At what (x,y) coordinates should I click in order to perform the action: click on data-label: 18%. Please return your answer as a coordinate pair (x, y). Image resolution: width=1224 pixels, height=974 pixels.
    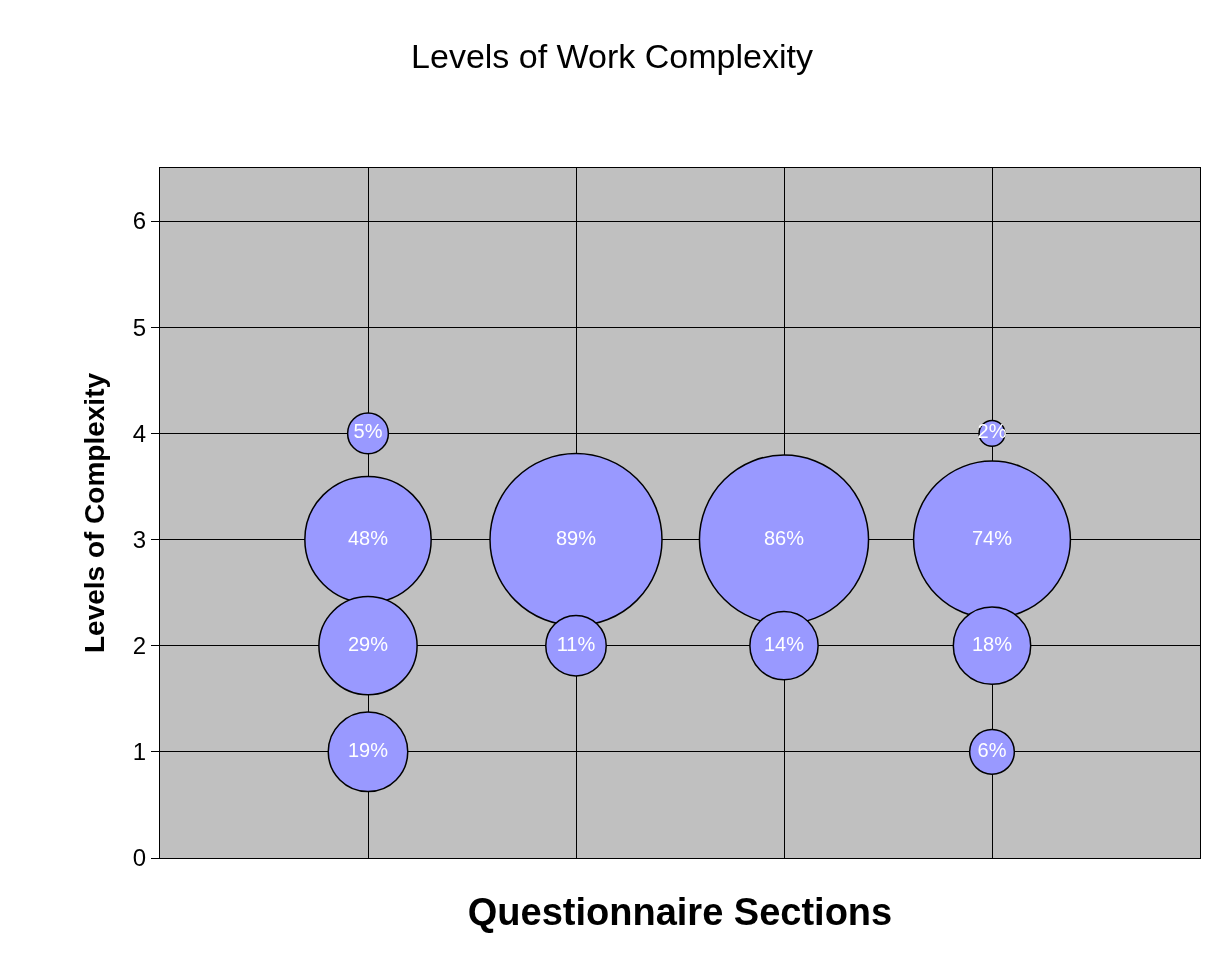
    Looking at the image, I should click on (992, 643).